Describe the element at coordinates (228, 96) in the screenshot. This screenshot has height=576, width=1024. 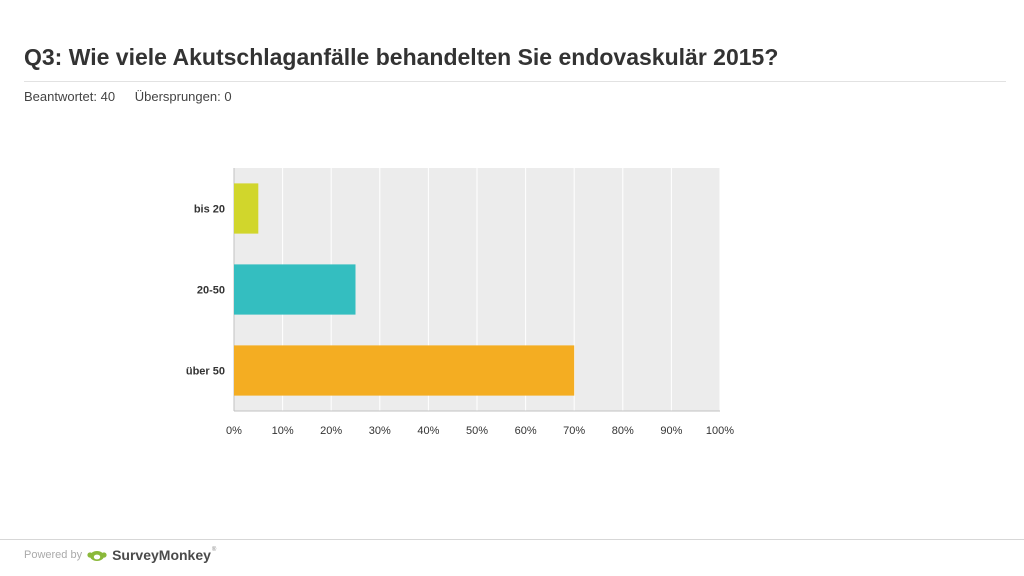
I see `skipped-value: 0` at that location.